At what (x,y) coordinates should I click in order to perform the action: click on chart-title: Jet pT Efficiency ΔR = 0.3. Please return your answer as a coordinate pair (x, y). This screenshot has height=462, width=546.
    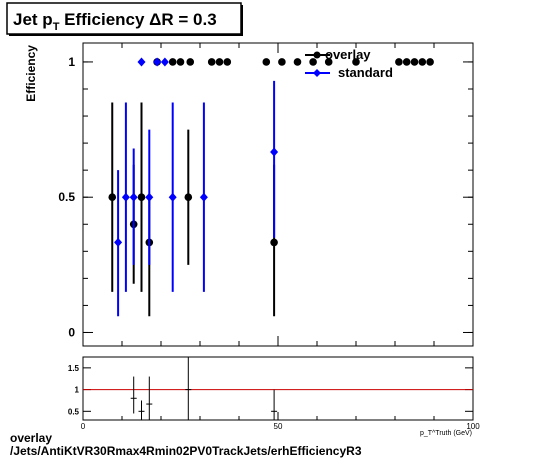
    Looking at the image, I should click on (115, 21).